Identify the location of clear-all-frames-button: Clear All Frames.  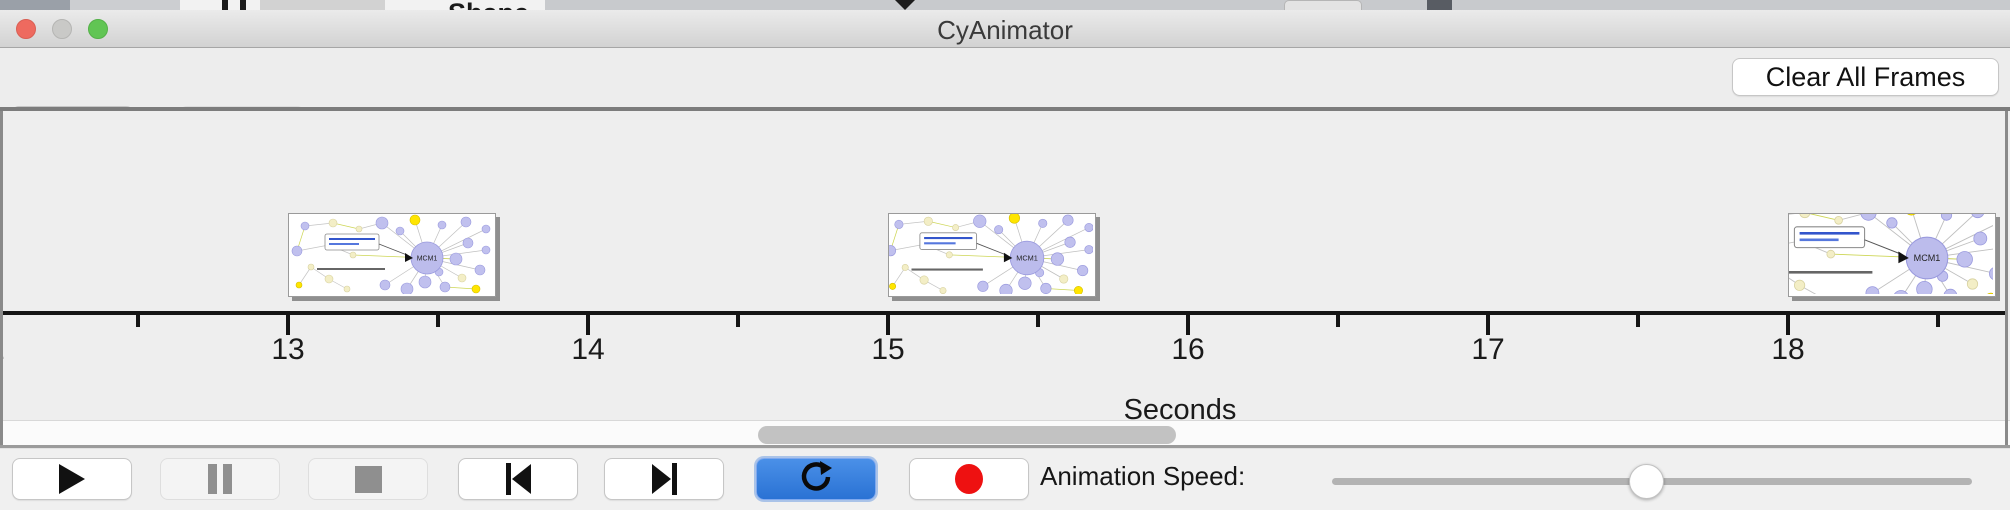
(1865, 77).